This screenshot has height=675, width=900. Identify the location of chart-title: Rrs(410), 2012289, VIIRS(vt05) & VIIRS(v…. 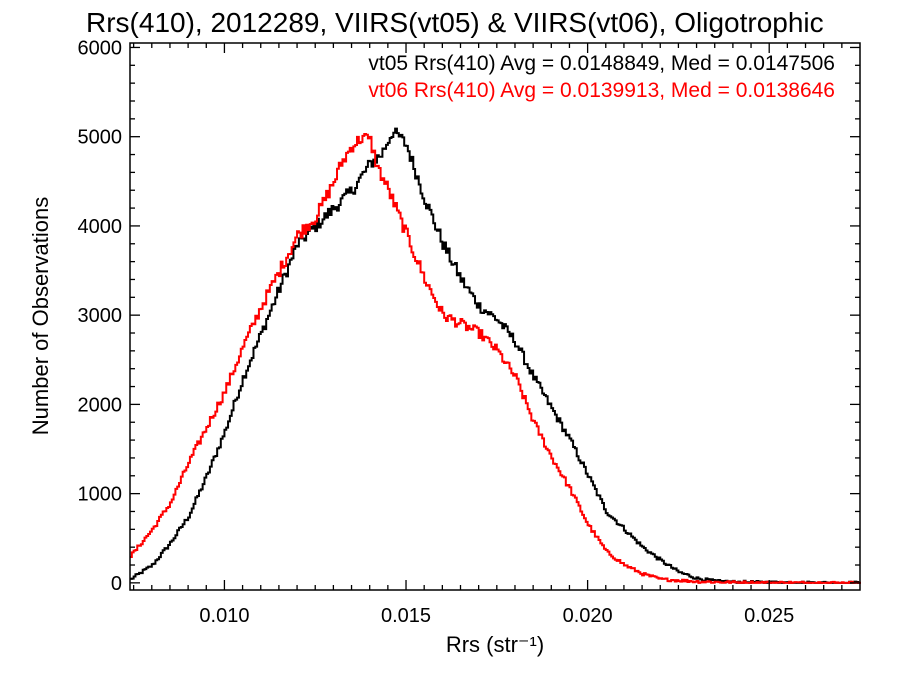
(455, 22).